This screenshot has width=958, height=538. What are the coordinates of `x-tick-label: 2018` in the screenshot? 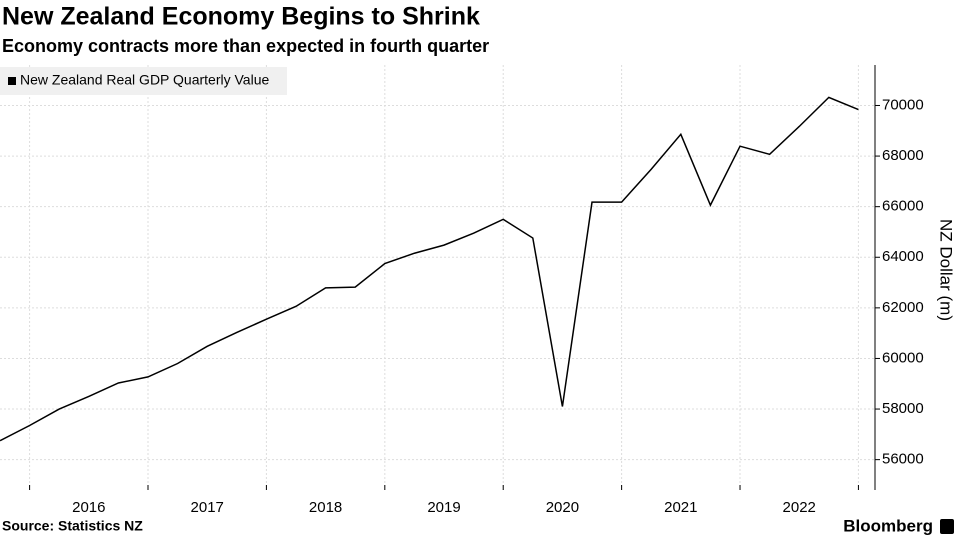 It's located at (325, 507).